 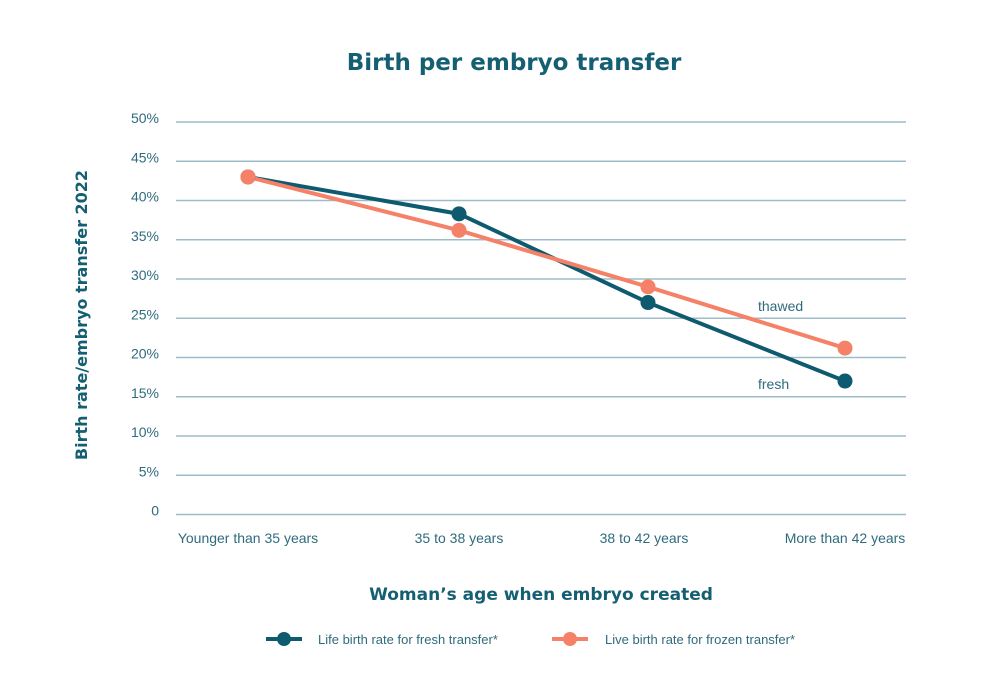 I want to click on y-tick-label: 50%, so click(x=145, y=118).